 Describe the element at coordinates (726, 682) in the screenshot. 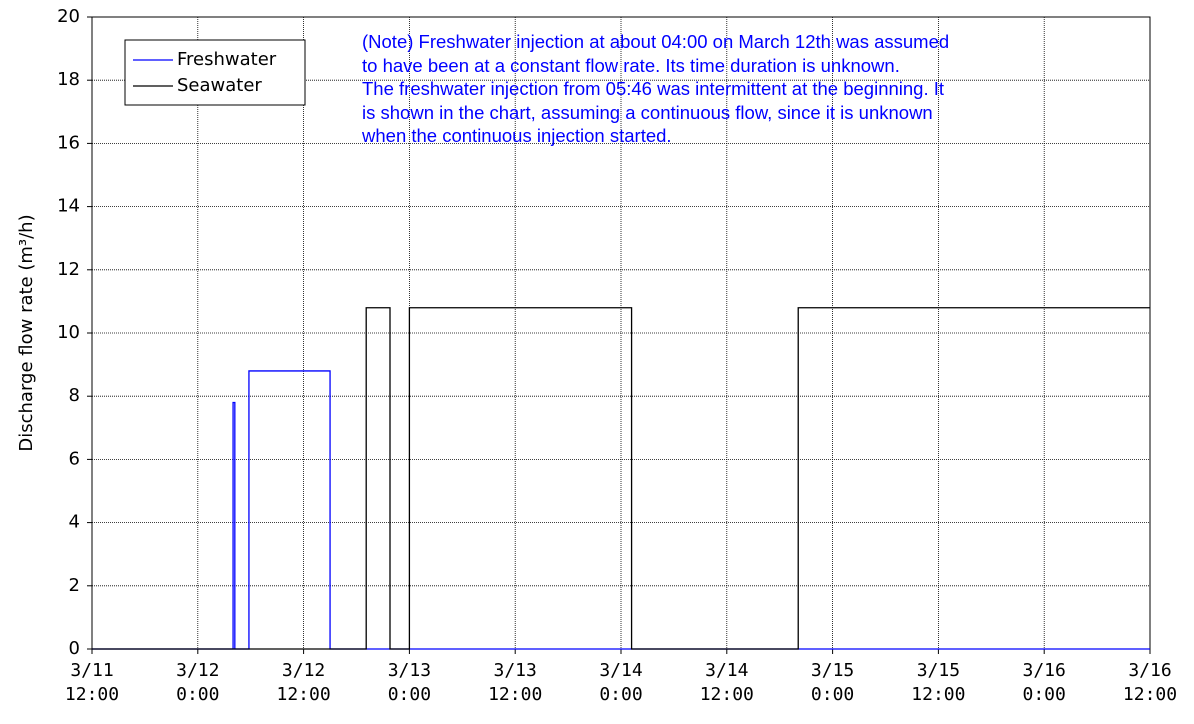

I see `x-tick-label: 3/14 12:00` at that location.